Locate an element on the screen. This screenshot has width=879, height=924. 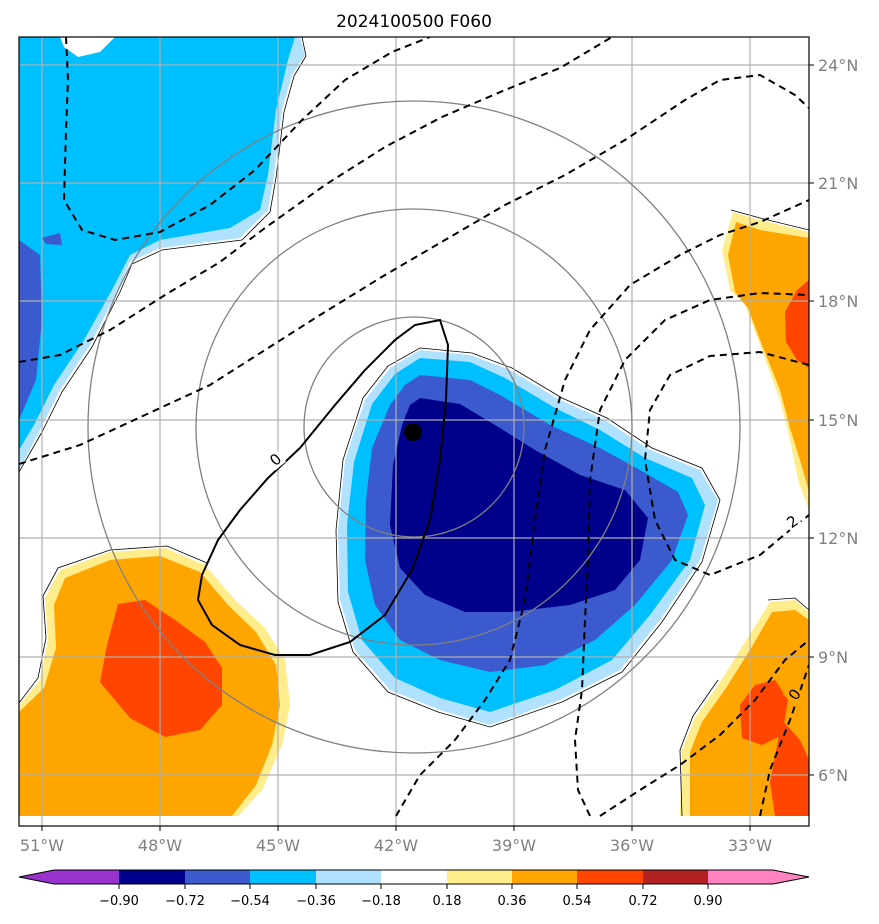
nw-cutout is located at coordinates (87, 47).